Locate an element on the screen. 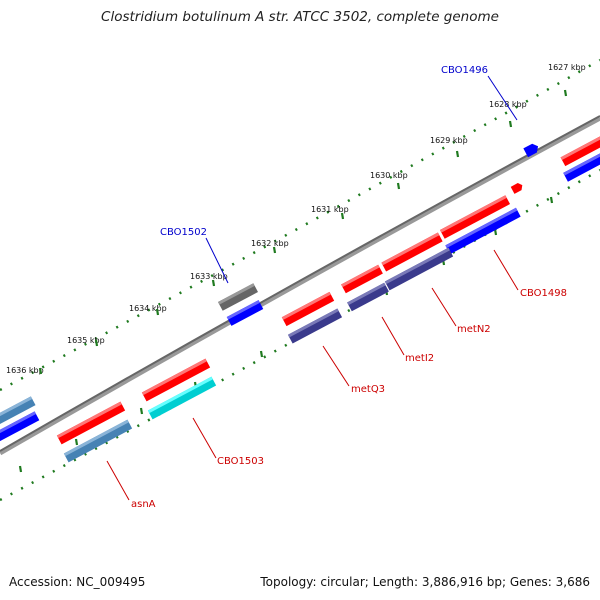 Image resolution: width=600 pixels, height=600 pixels. gene-metn2 is located at coordinates (419, 269).